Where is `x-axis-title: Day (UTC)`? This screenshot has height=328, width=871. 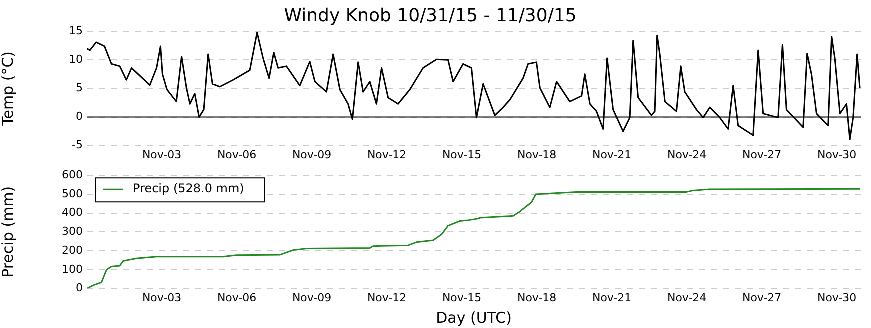
x-axis-title: Day (UTC) is located at coordinates (474, 317).